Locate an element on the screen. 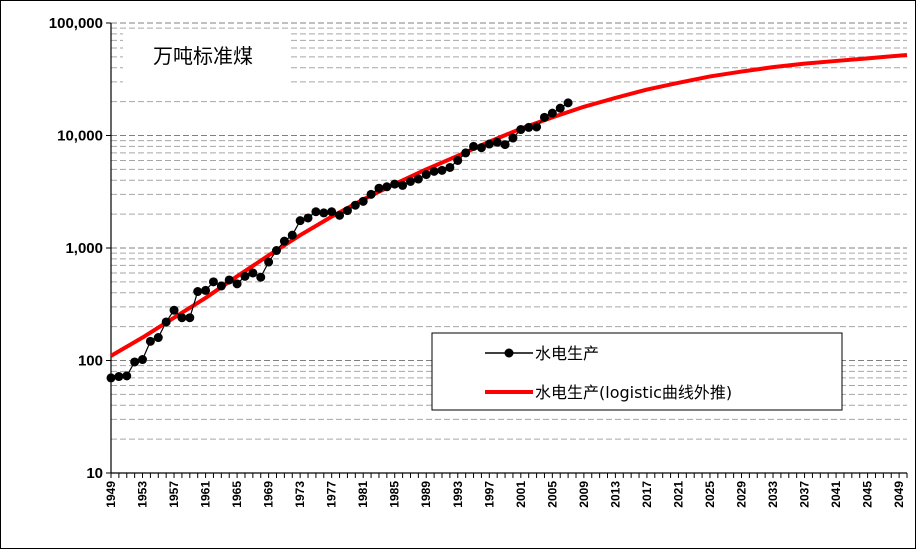 This screenshot has height=550, width=916. y-tick-label: 10,000 is located at coordinates (80, 136).